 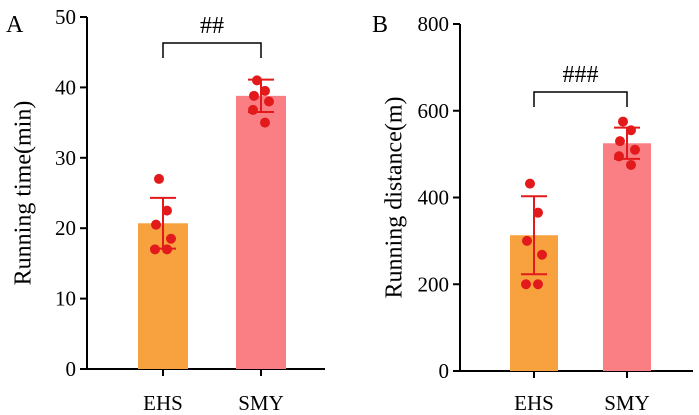 I want to click on significance-label: ##, so click(x=212, y=26).